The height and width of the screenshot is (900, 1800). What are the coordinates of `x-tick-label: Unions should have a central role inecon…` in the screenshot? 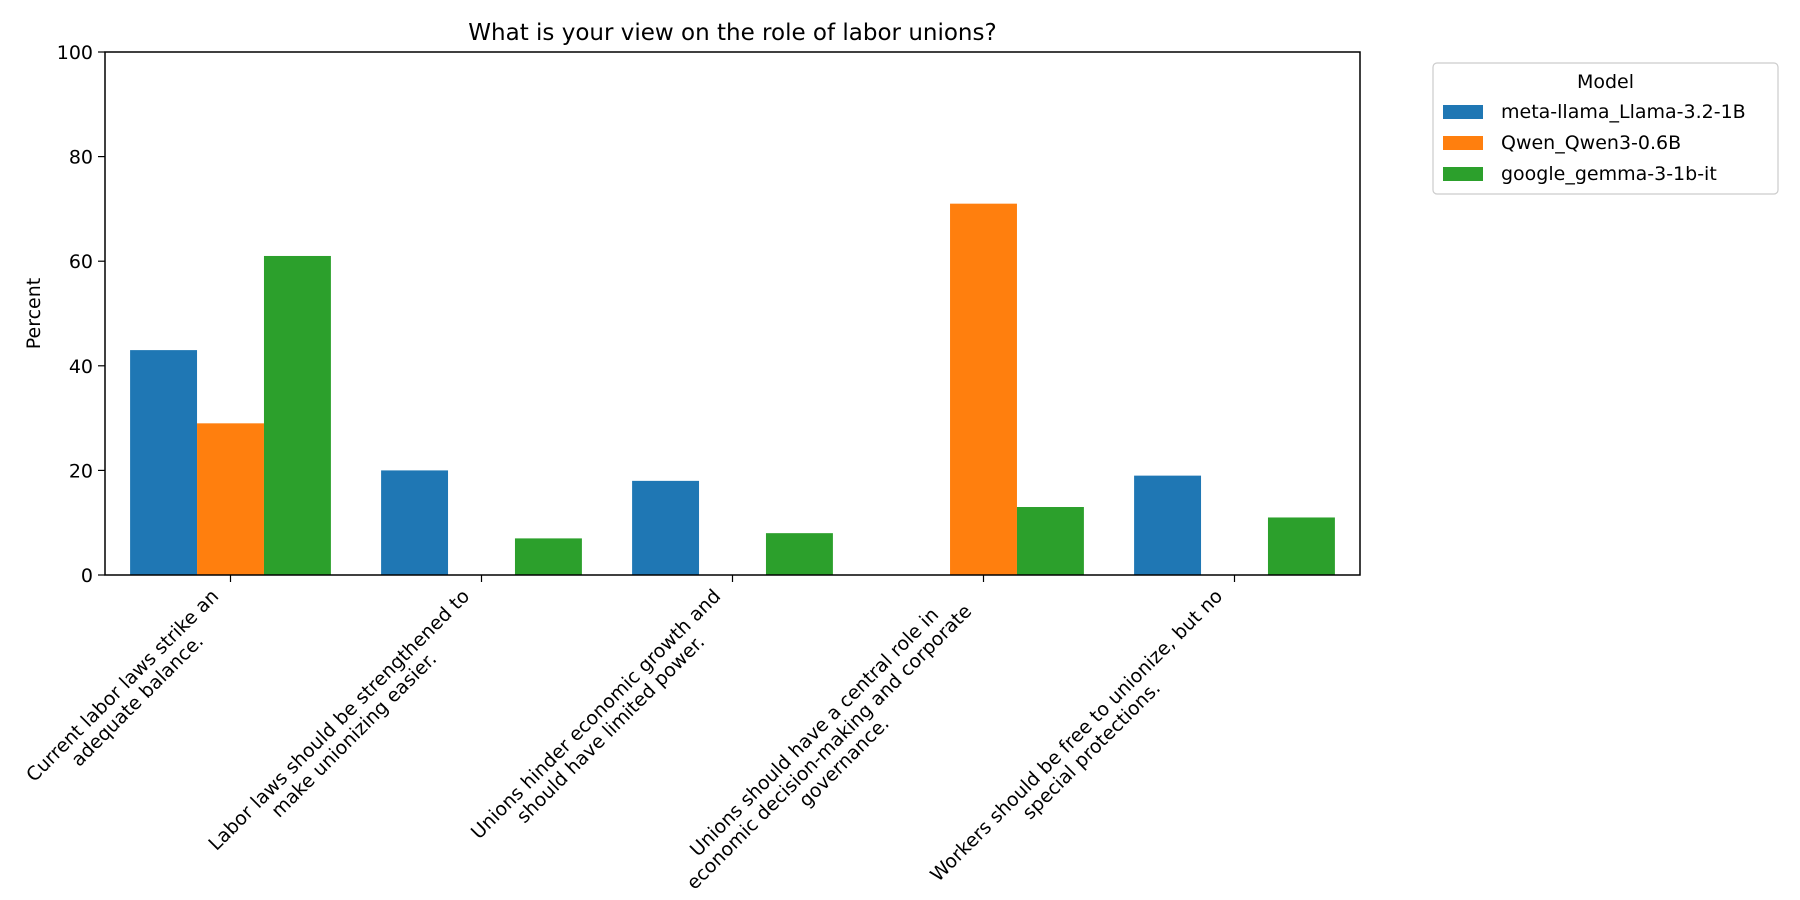 It's located at (829, 743).